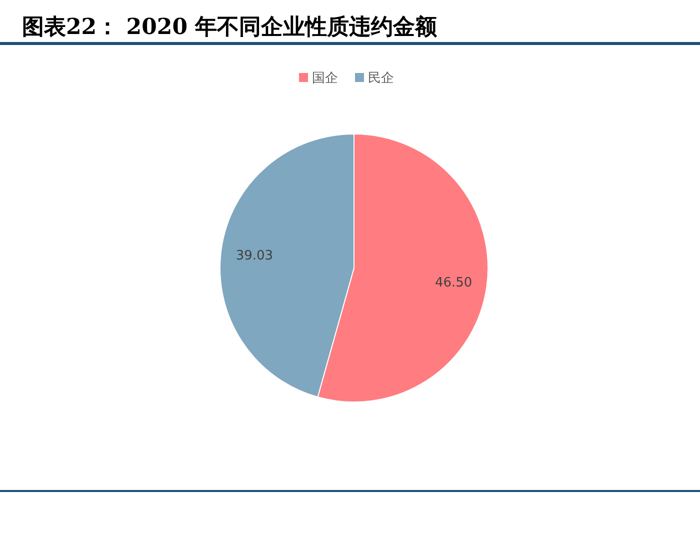 This screenshot has width=700, height=536. Describe the element at coordinates (230, 27) in the screenshot. I see `title: 图表22： 2020 年不同企业性质违约金额` at that location.